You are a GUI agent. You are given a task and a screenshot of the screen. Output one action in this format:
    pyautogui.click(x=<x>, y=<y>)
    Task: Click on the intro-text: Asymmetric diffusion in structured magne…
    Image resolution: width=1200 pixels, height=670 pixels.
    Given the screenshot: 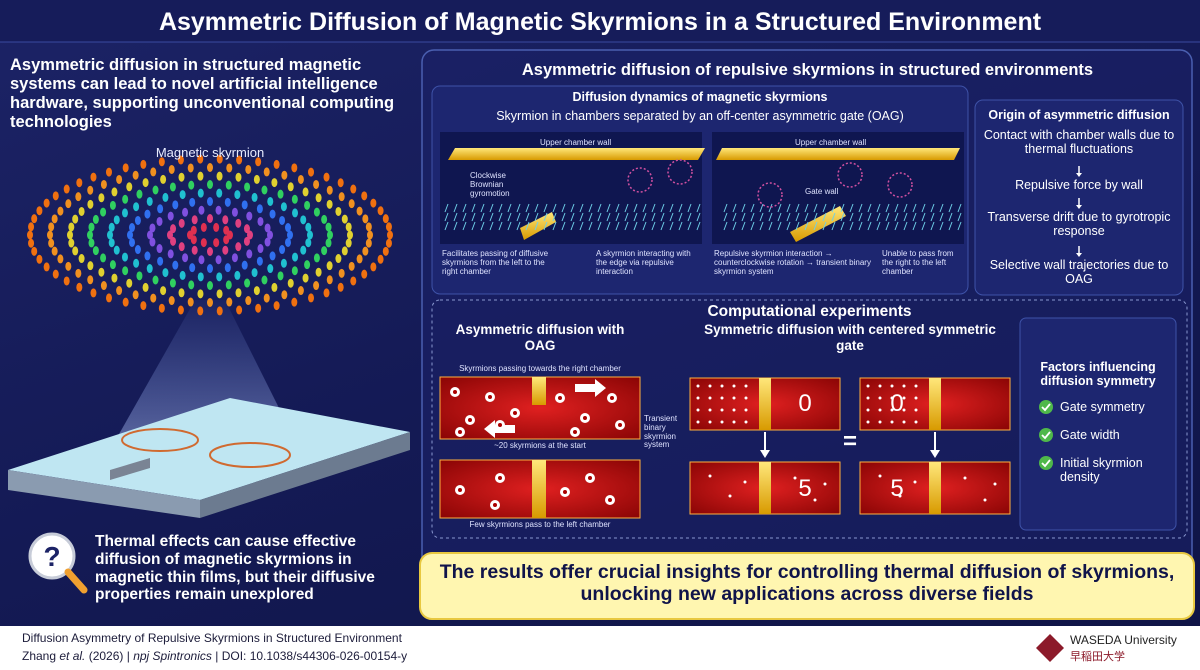 What is the action you would take?
    pyautogui.click(x=202, y=93)
    